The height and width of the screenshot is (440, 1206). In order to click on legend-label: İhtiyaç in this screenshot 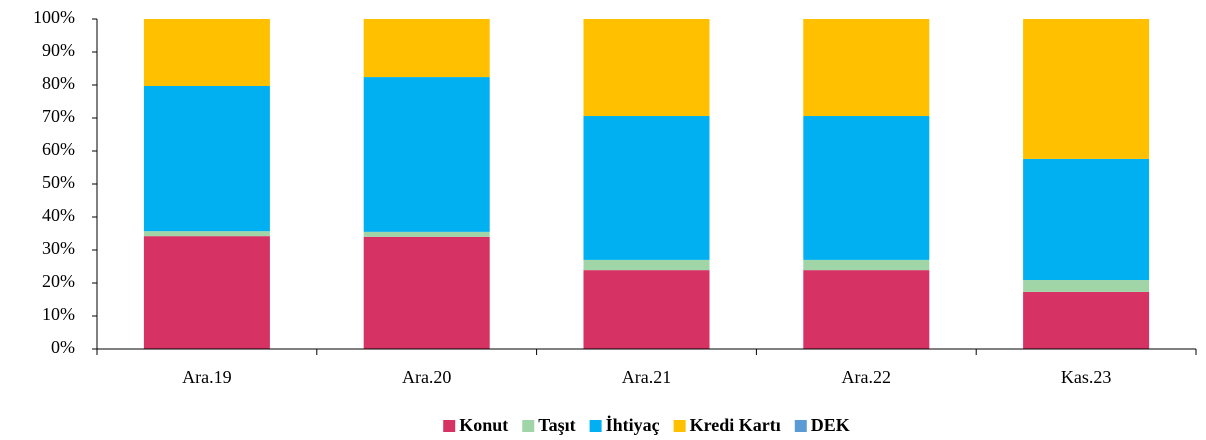, I will do `click(633, 425)`.